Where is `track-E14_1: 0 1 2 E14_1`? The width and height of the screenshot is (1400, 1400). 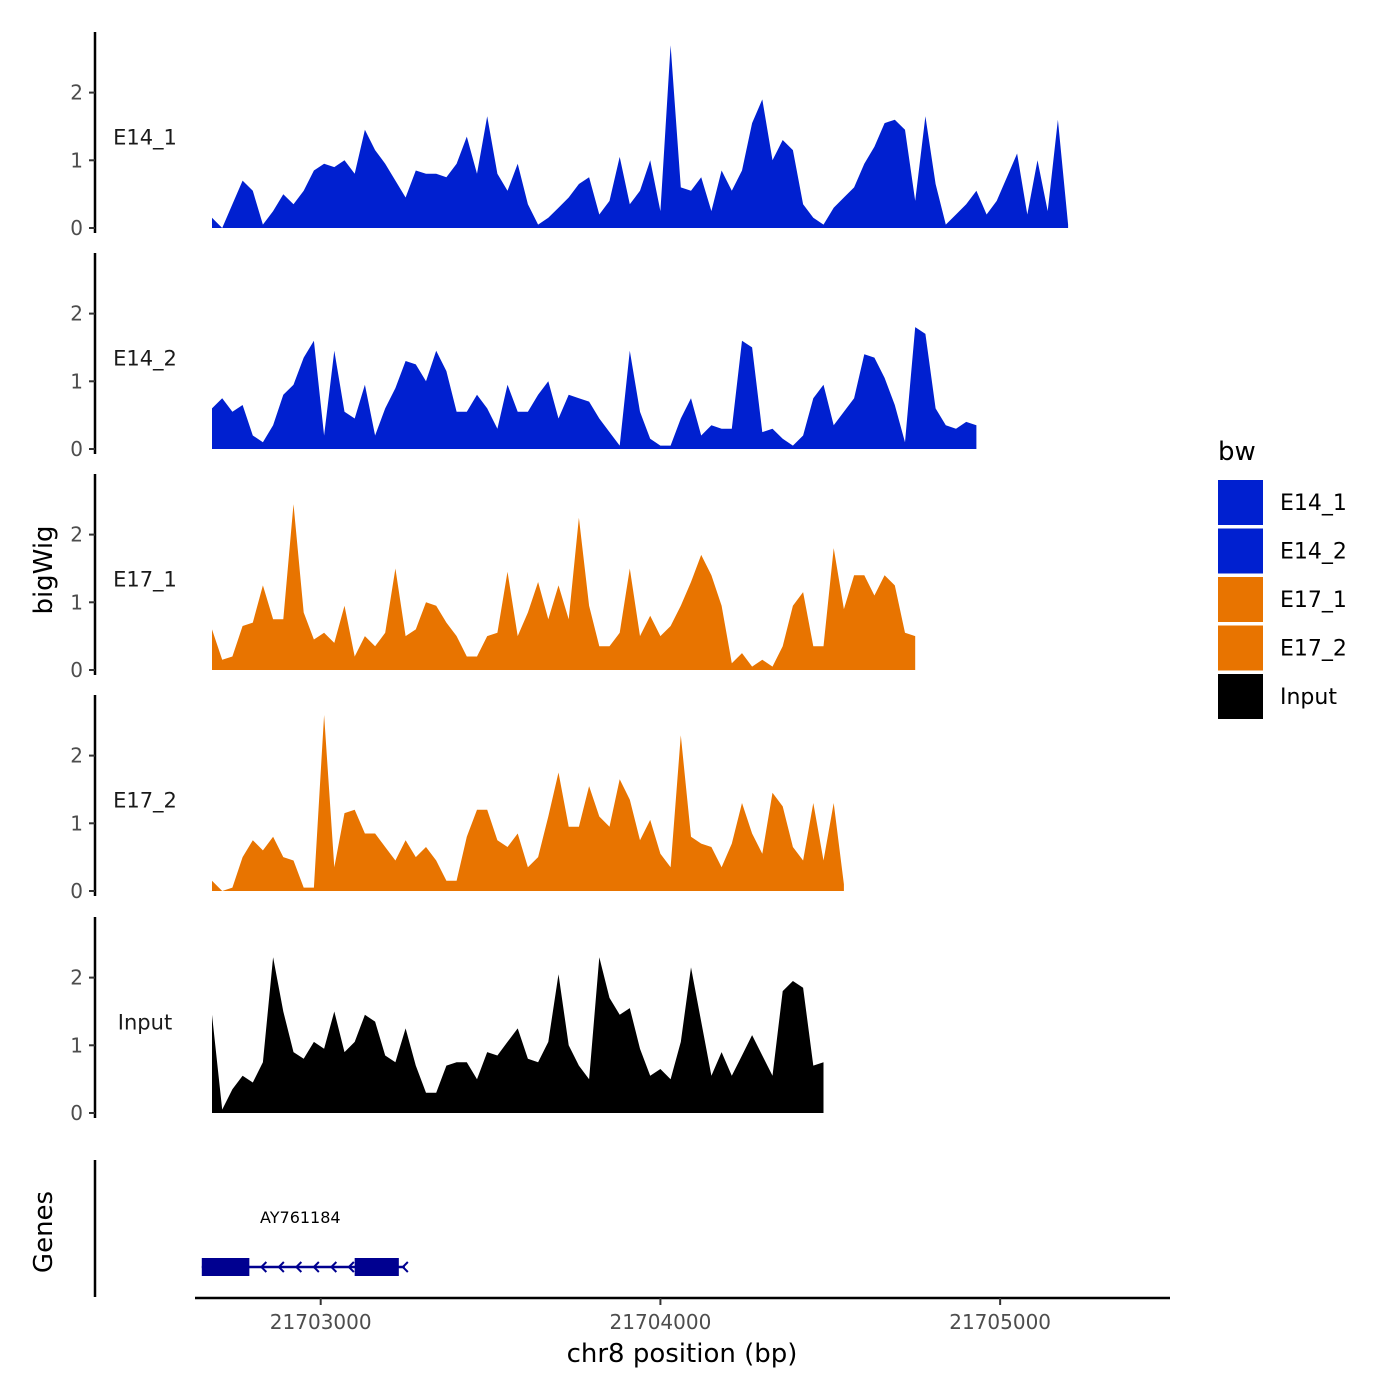
track-E14_1: 0 1 2 E14_1 is located at coordinates (569, 136).